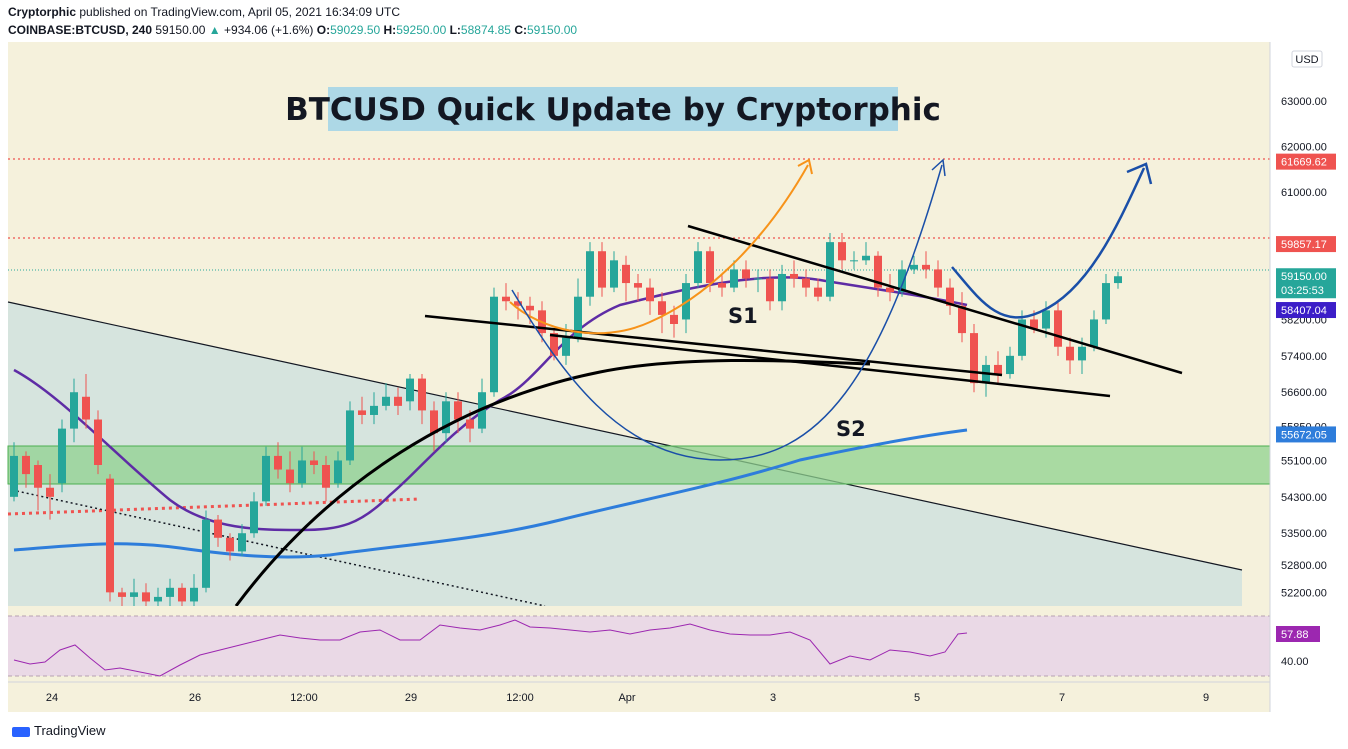  Describe the element at coordinates (713, 345) in the screenshot. I see `support-line-s1` at that location.